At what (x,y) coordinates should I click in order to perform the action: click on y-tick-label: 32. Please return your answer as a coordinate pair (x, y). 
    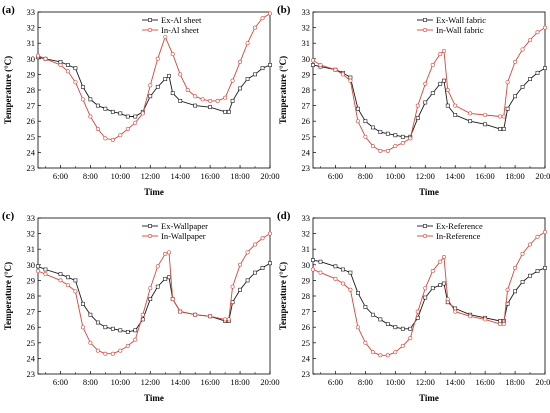
    Looking at the image, I should click on (306, 28).